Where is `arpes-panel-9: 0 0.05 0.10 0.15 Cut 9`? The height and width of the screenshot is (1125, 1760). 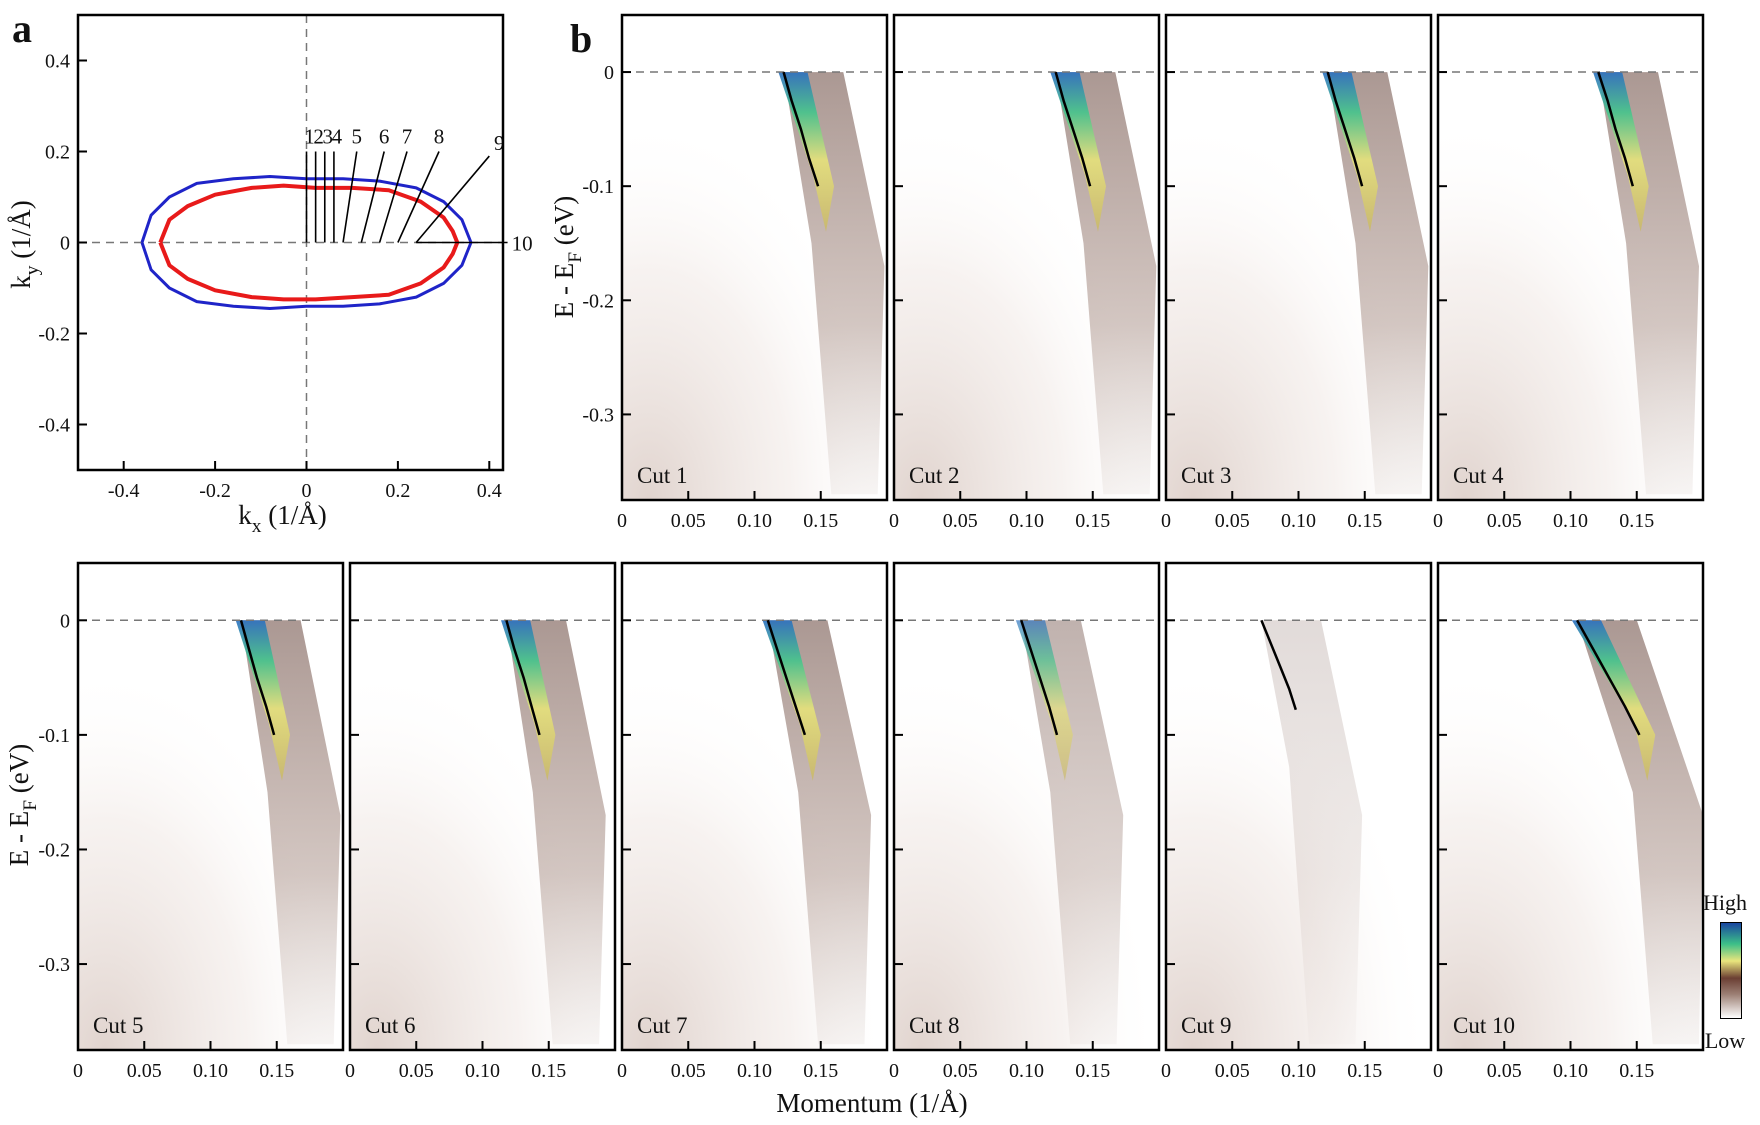 arpes-panel-9: 0 0.05 0.10 0.15 Cut 9 is located at coordinates (1297, 821).